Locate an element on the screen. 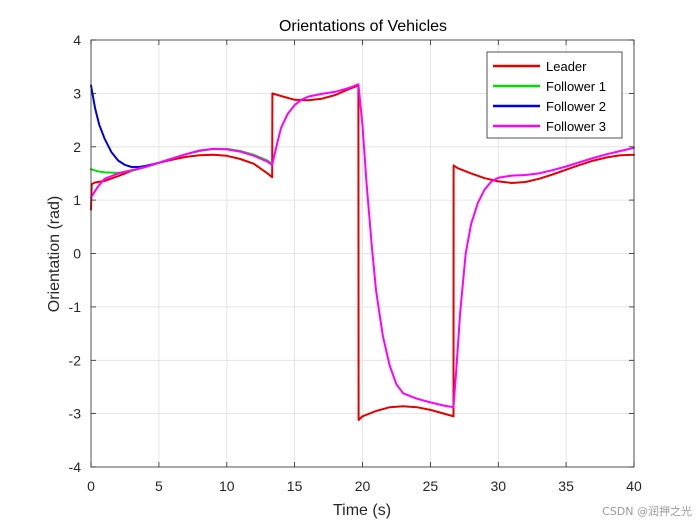 This screenshot has height=525, width=700. x-tick-label: 30 is located at coordinates (499, 486).